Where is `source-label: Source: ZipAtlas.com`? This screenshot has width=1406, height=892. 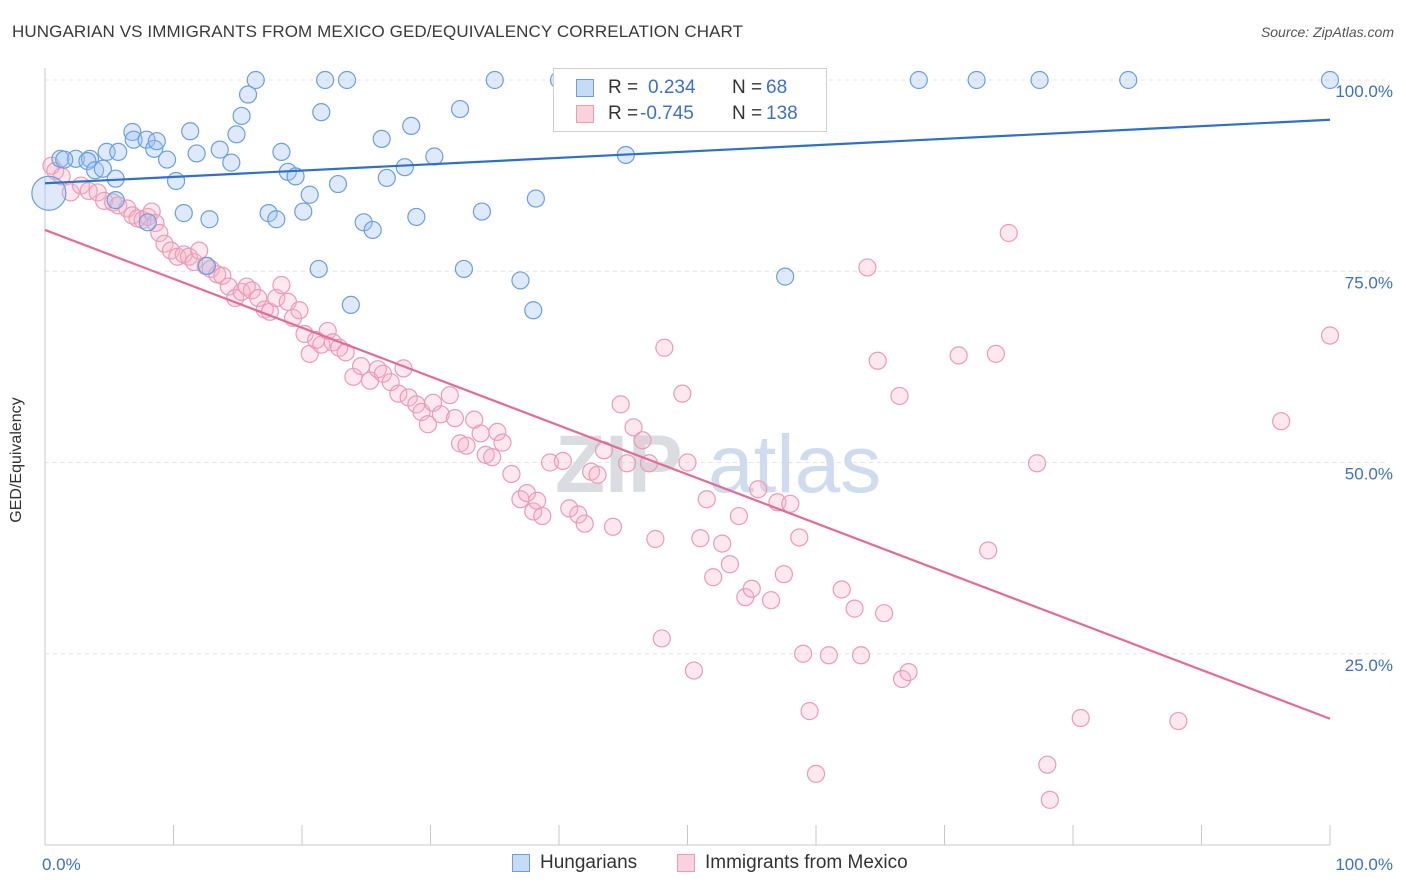 source-label: Source: ZipAtlas.com is located at coordinates (1327, 32).